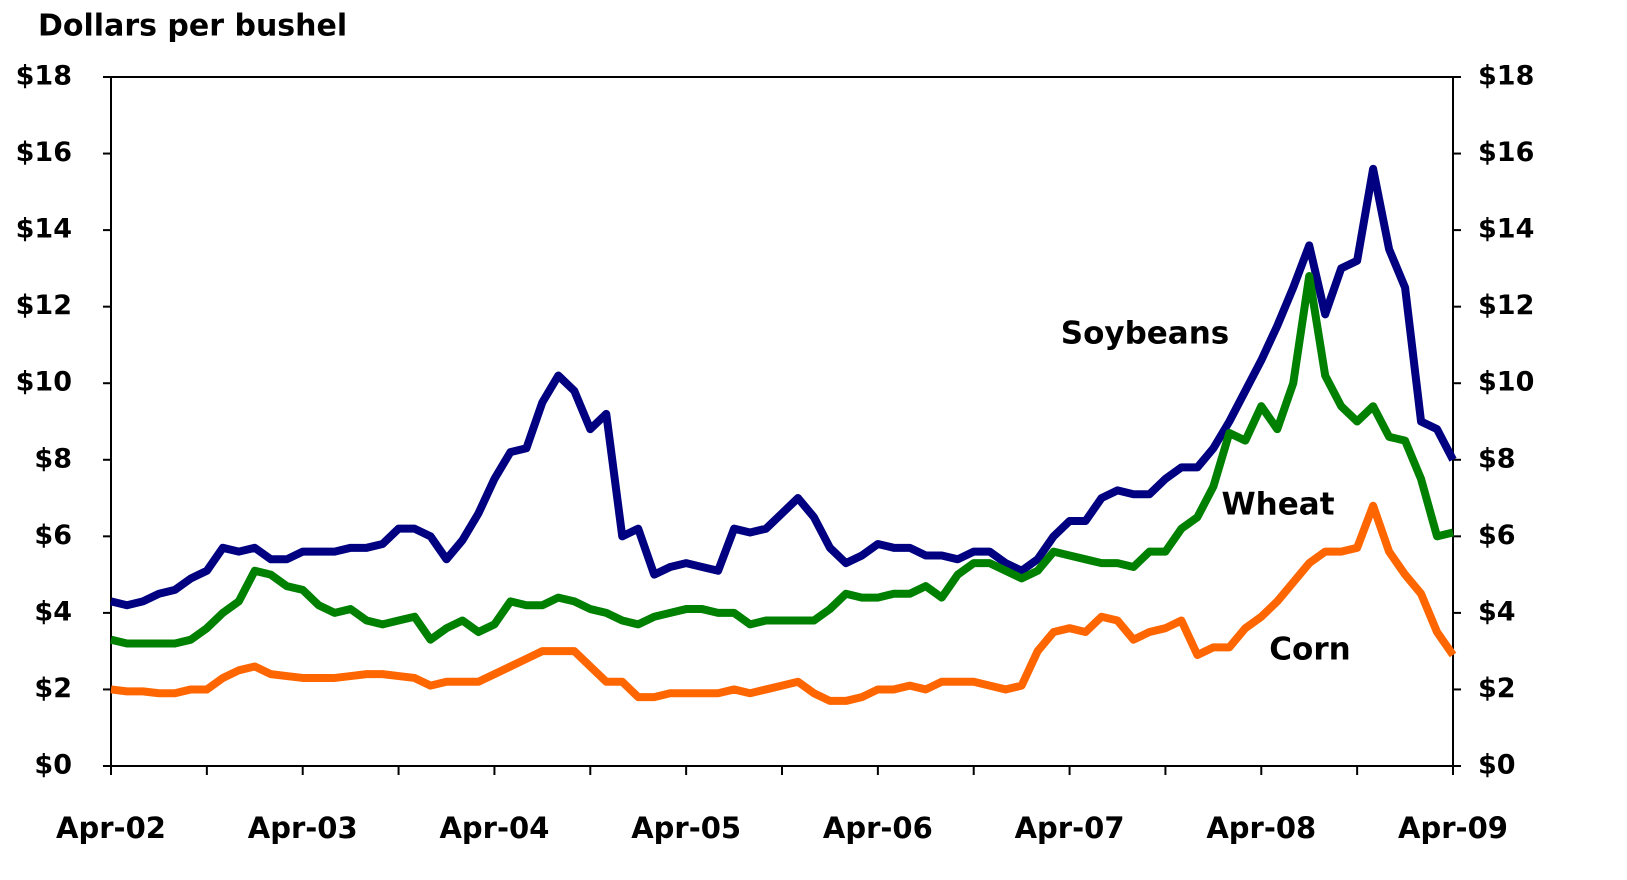  I want to click on y-tick-label: $4, so click(53, 611).